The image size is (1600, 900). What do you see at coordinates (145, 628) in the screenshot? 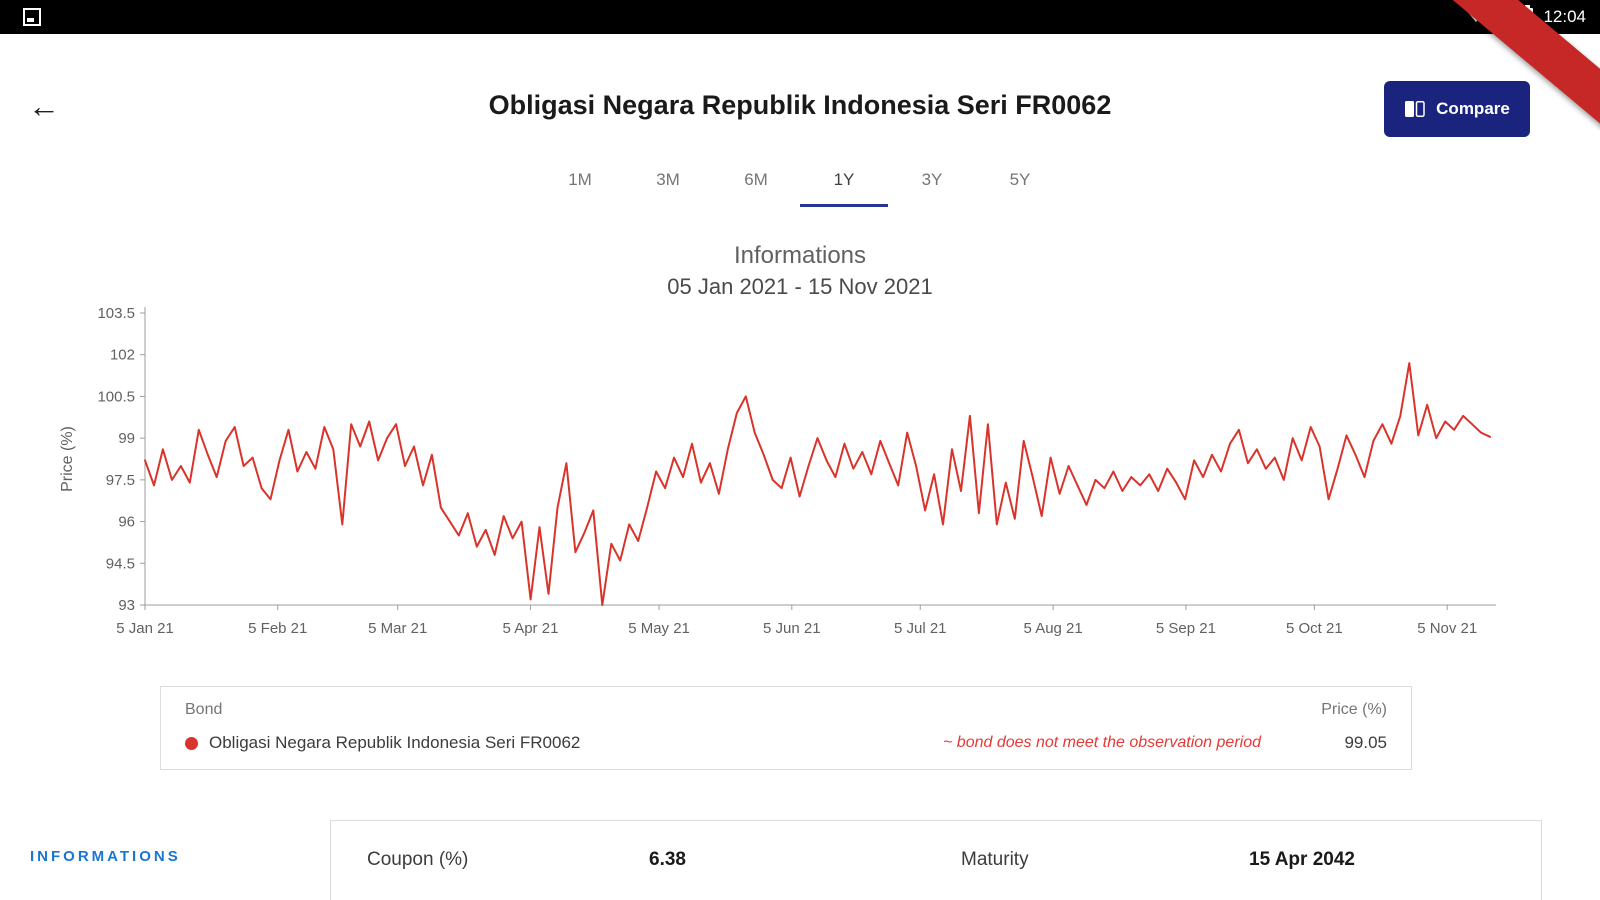
I see `x-tick-label: 5 Jan 21` at bounding box center [145, 628].